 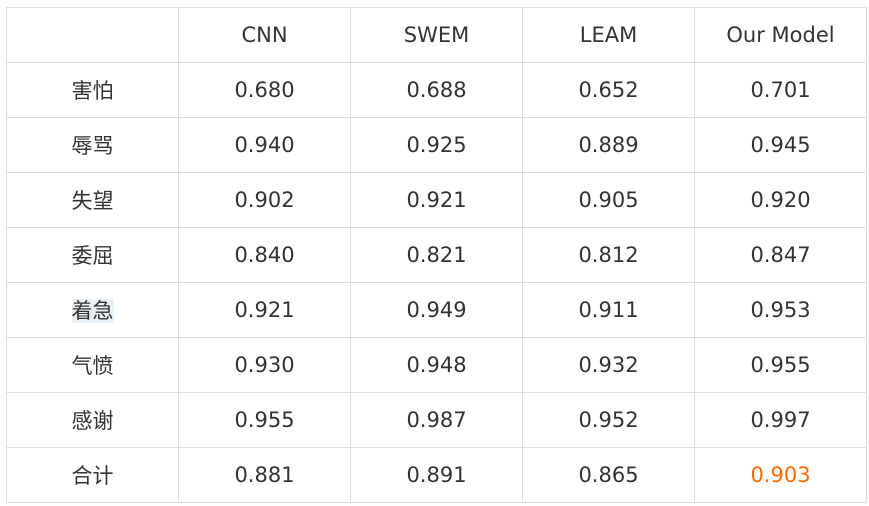 I want to click on data-row: 害怕 0.680 0.688 0.652 0.701, so click(x=436, y=90).